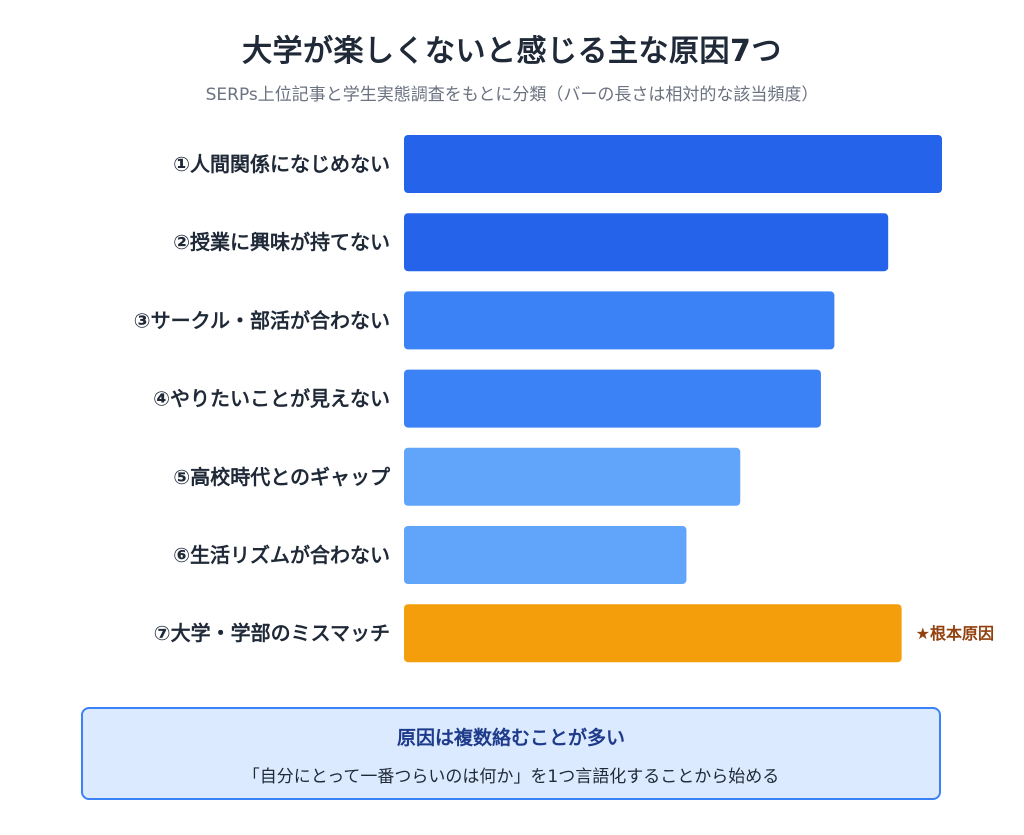 The image size is (1024, 835). Describe the element at coordinates (282, 477) in the screenshot. I see `category-label: ⑤高校時代とのギャップ` at that location.